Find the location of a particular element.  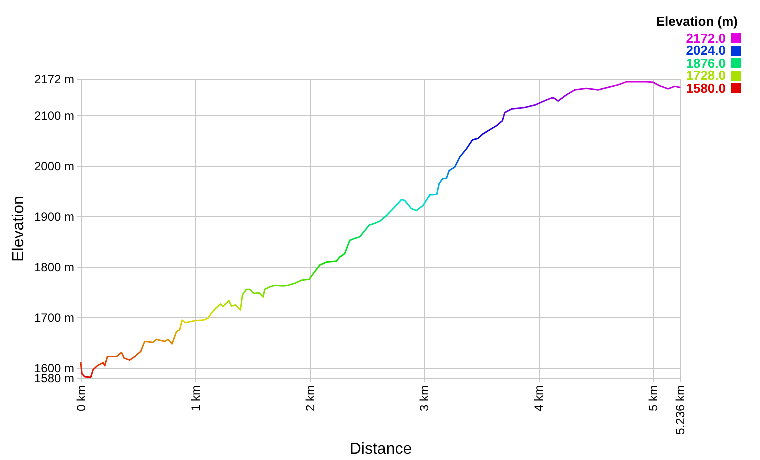

color-bar-label: 2172.0 is located at coordinates (706, 38).